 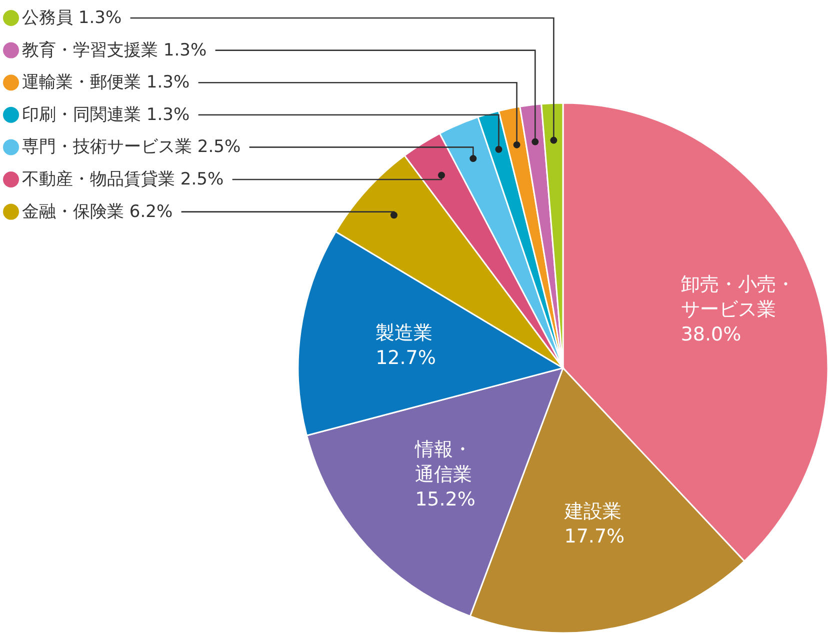 What do you see at coordinates (445, 499) in the screenshot?
I see `data-label: 15.2%` at bounding box center [445, 499].